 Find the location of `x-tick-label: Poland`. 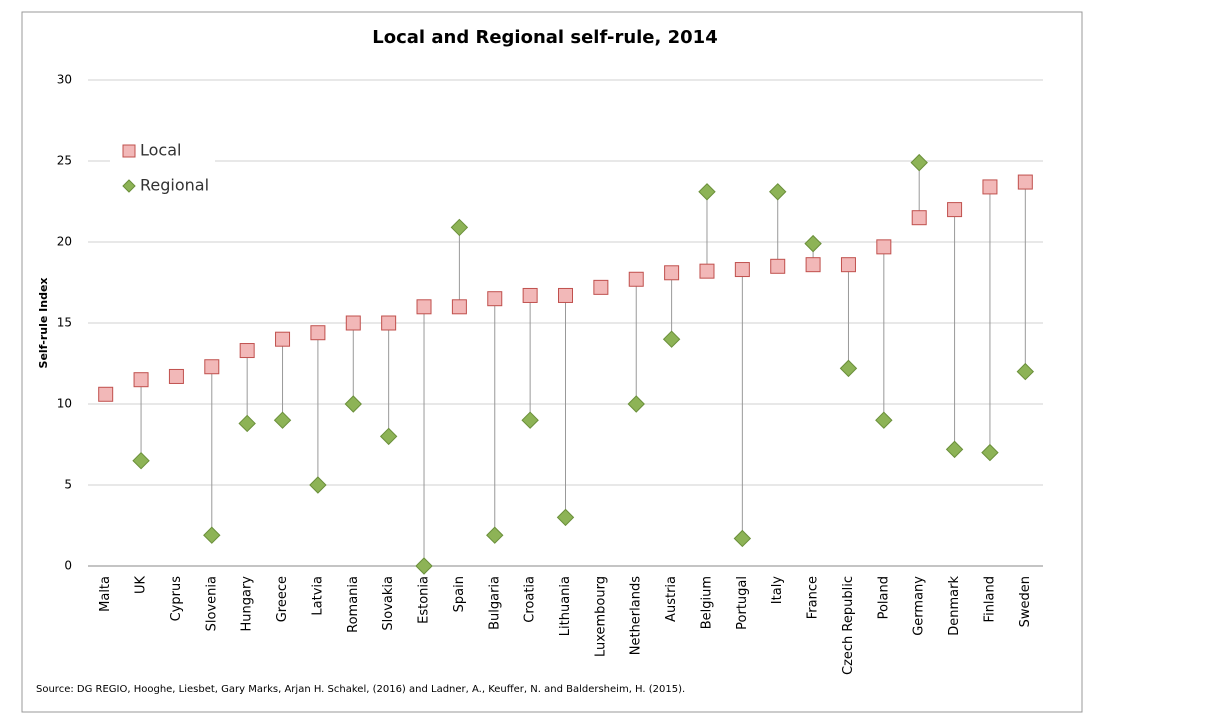

x-tick-label: Poland is located at coordinates (883, 597).